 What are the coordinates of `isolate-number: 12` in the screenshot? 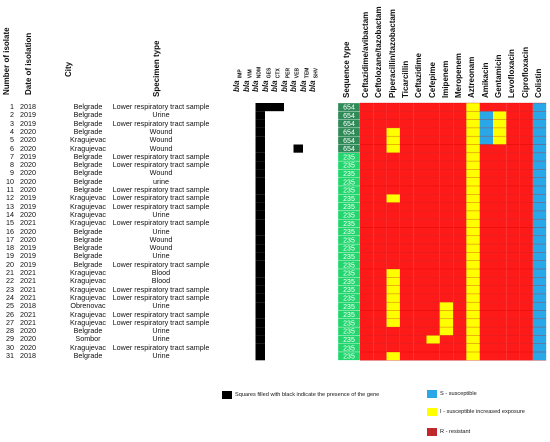 It's located at (10, 198).